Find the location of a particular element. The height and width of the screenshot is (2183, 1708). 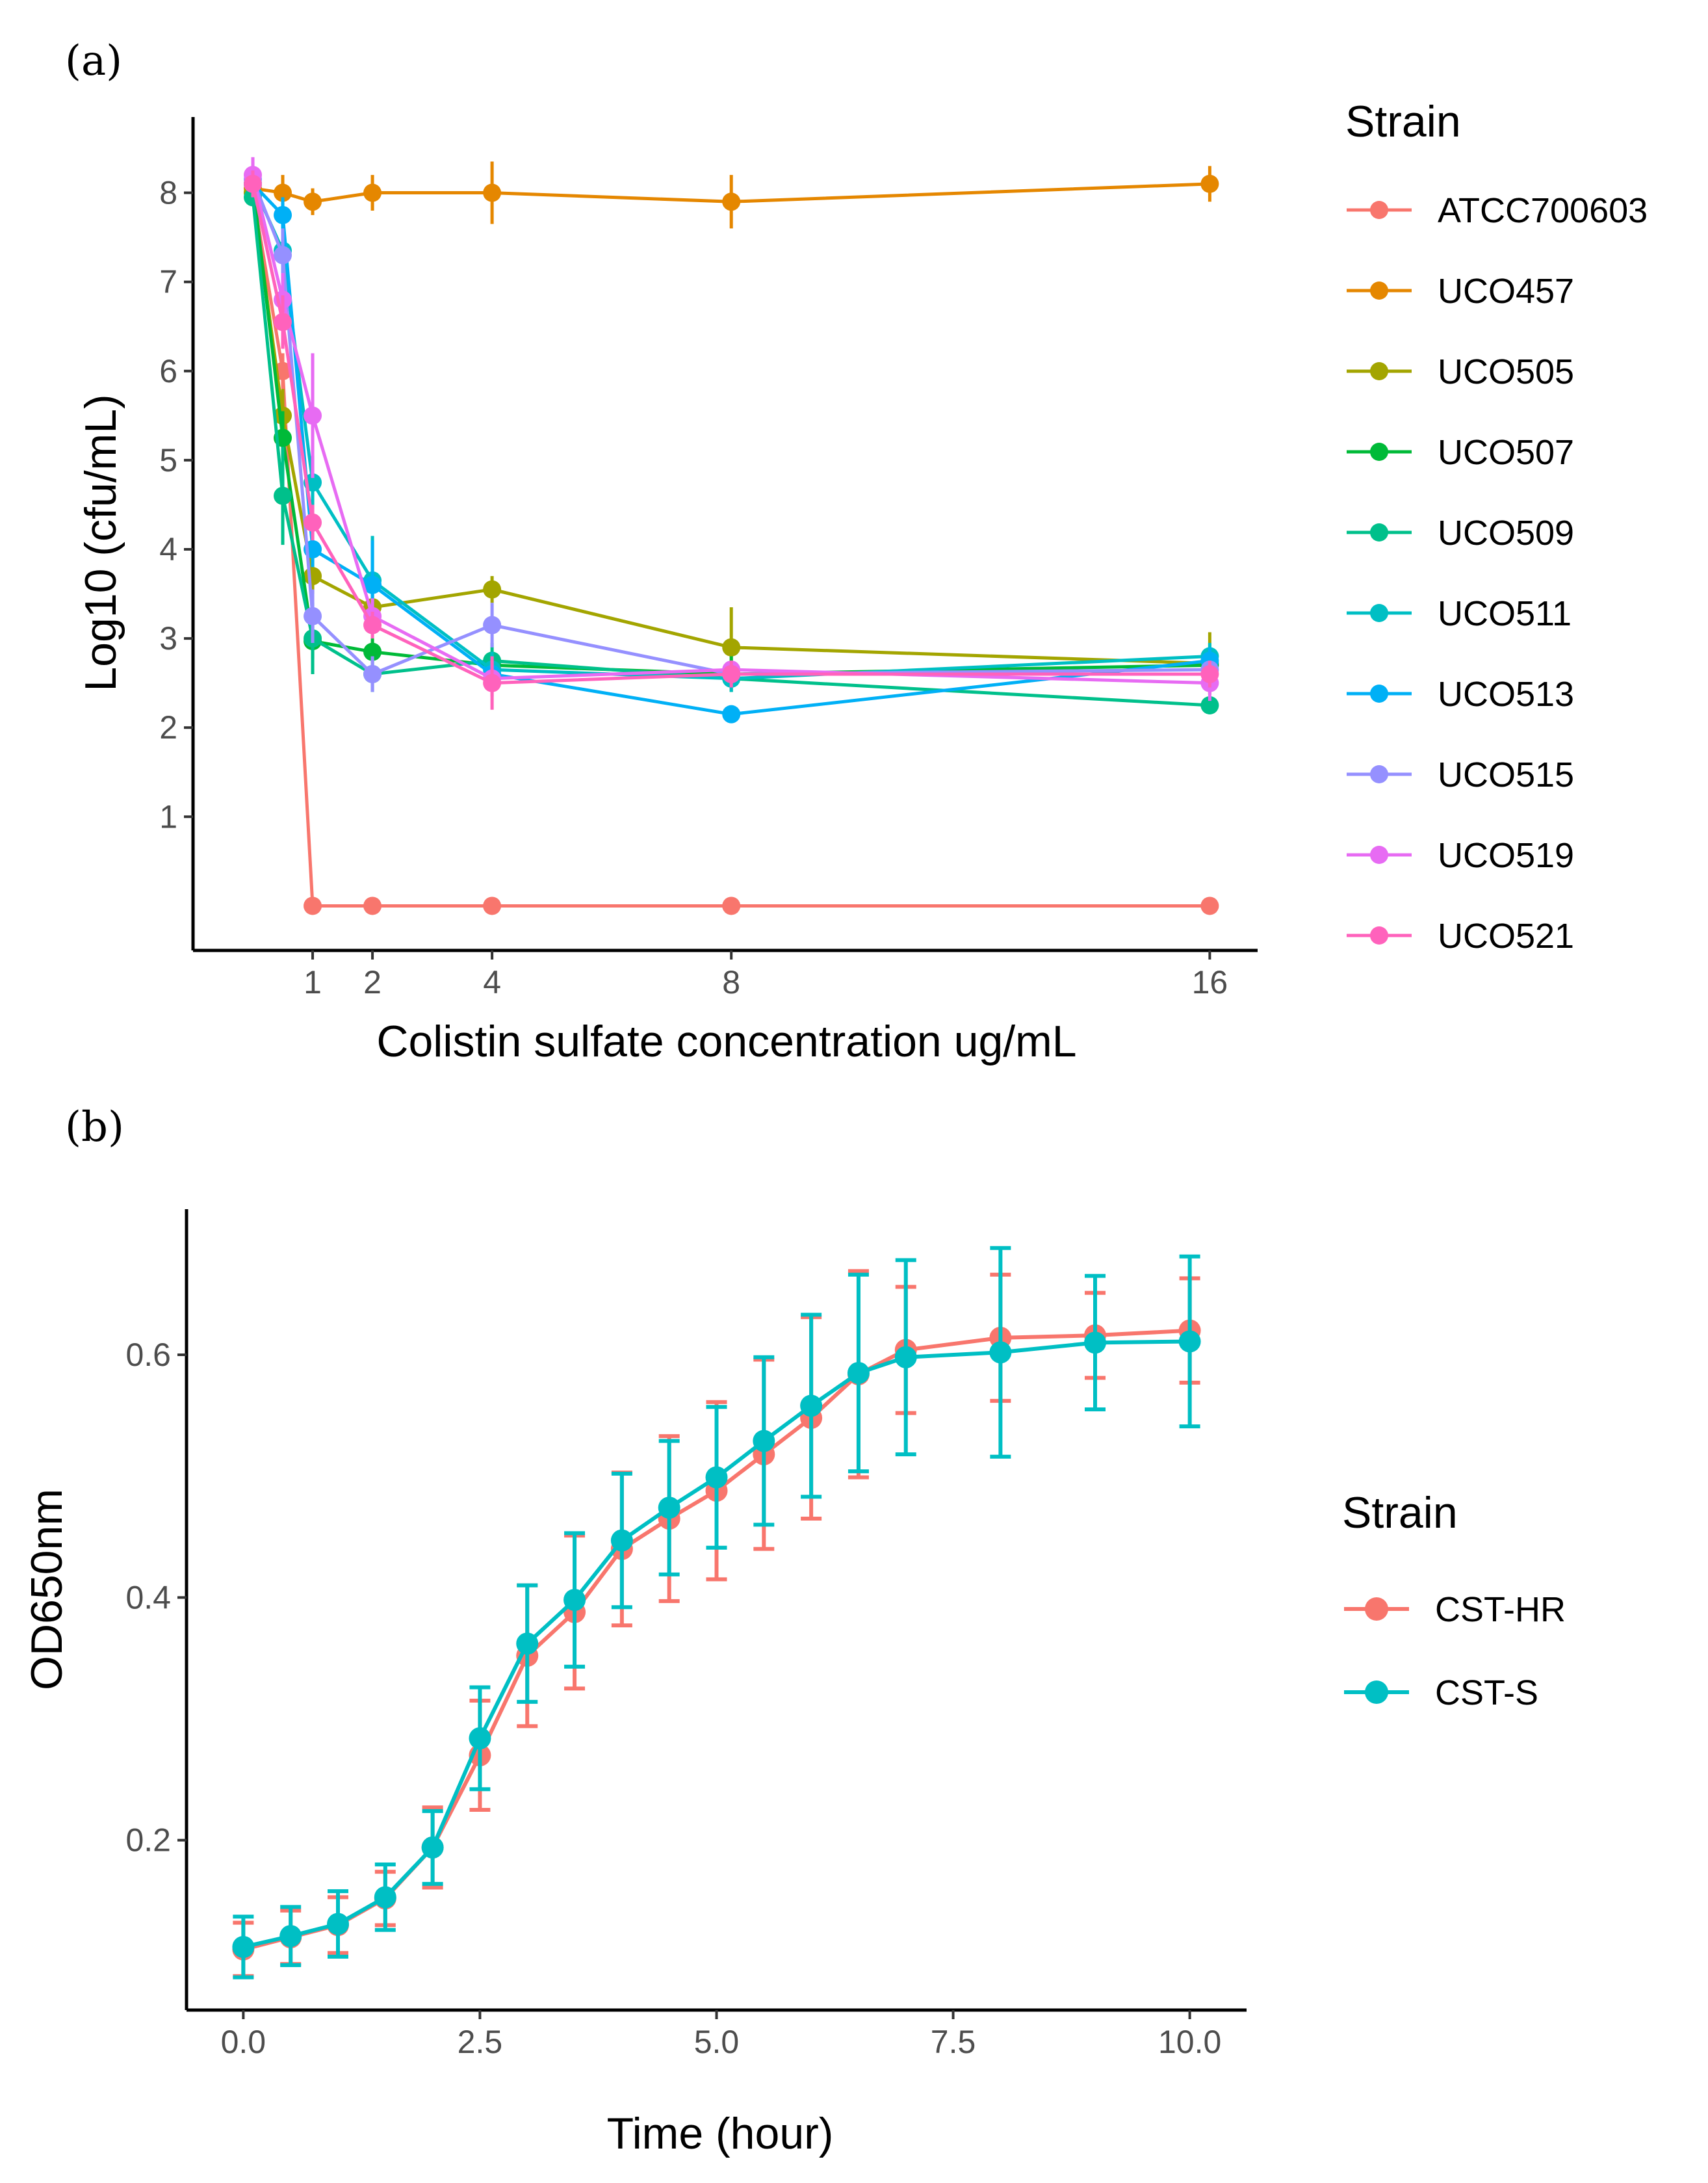

legend-item-uco505: UCO505 is located at coordinates (1460, 371).